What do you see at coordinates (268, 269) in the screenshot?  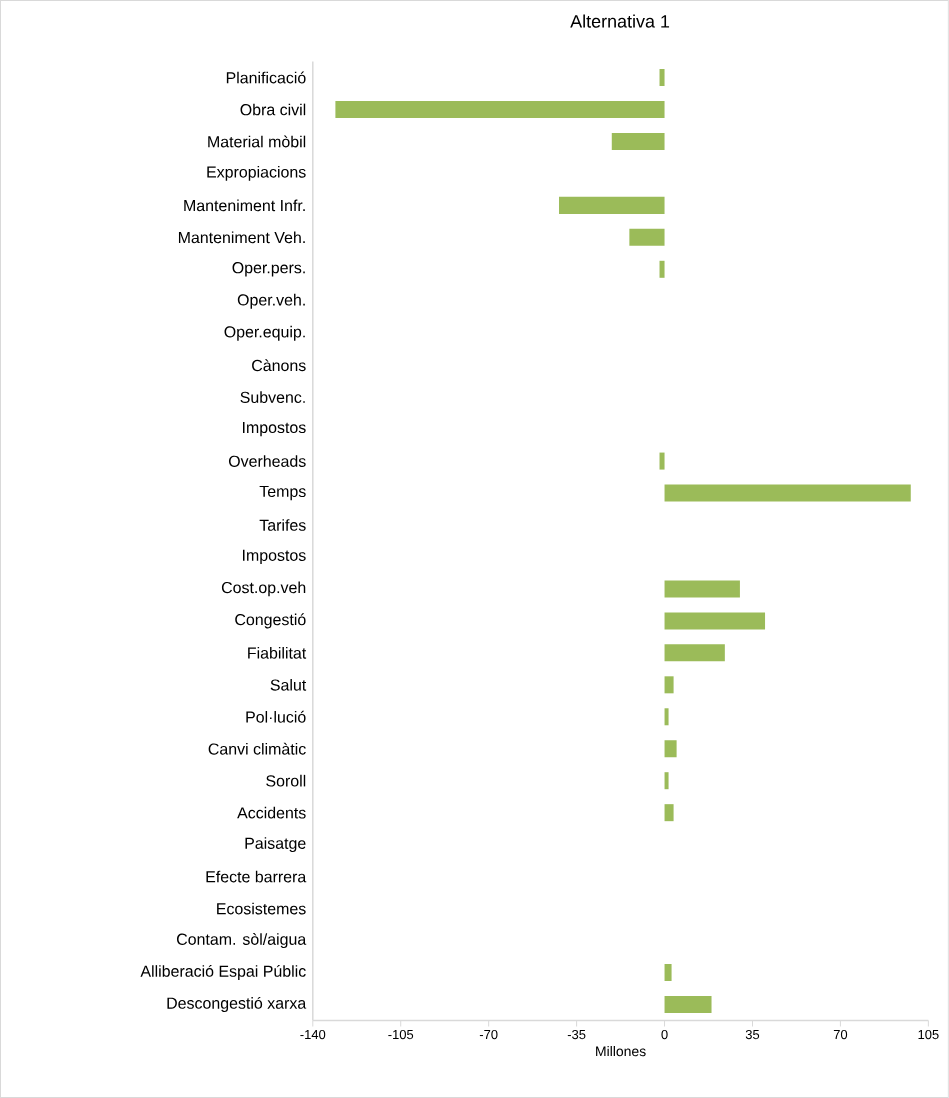 I see `y-tick-label: Oper.pers.` at bounding box center [268, 269].